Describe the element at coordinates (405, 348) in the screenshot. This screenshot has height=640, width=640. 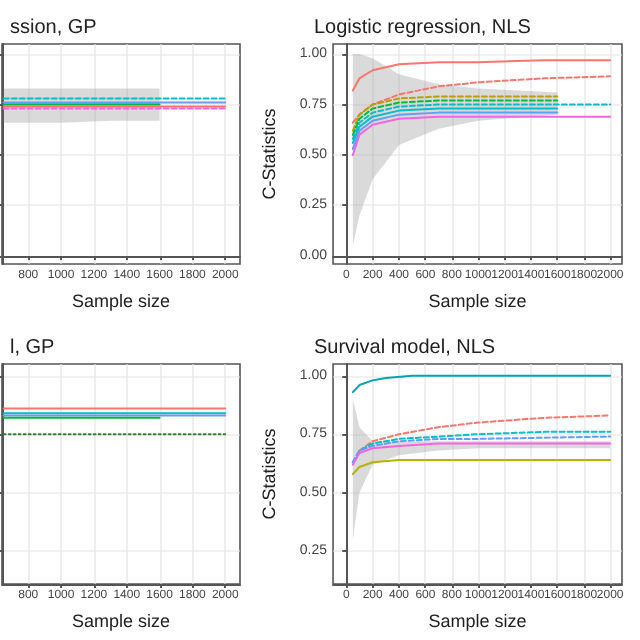
I see `chart-title: Survival model, NLS` at that location.